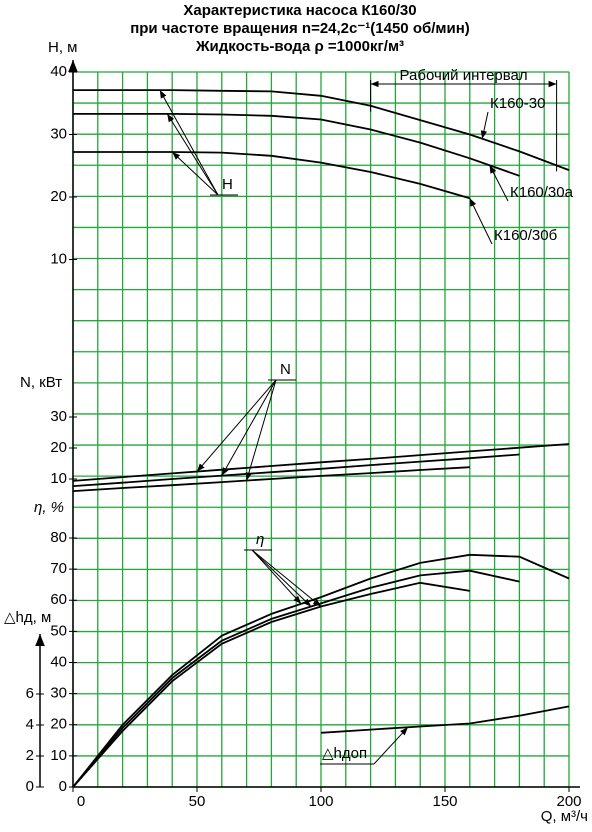  I want to click on x-tick-label: 50, so click(197, 801).